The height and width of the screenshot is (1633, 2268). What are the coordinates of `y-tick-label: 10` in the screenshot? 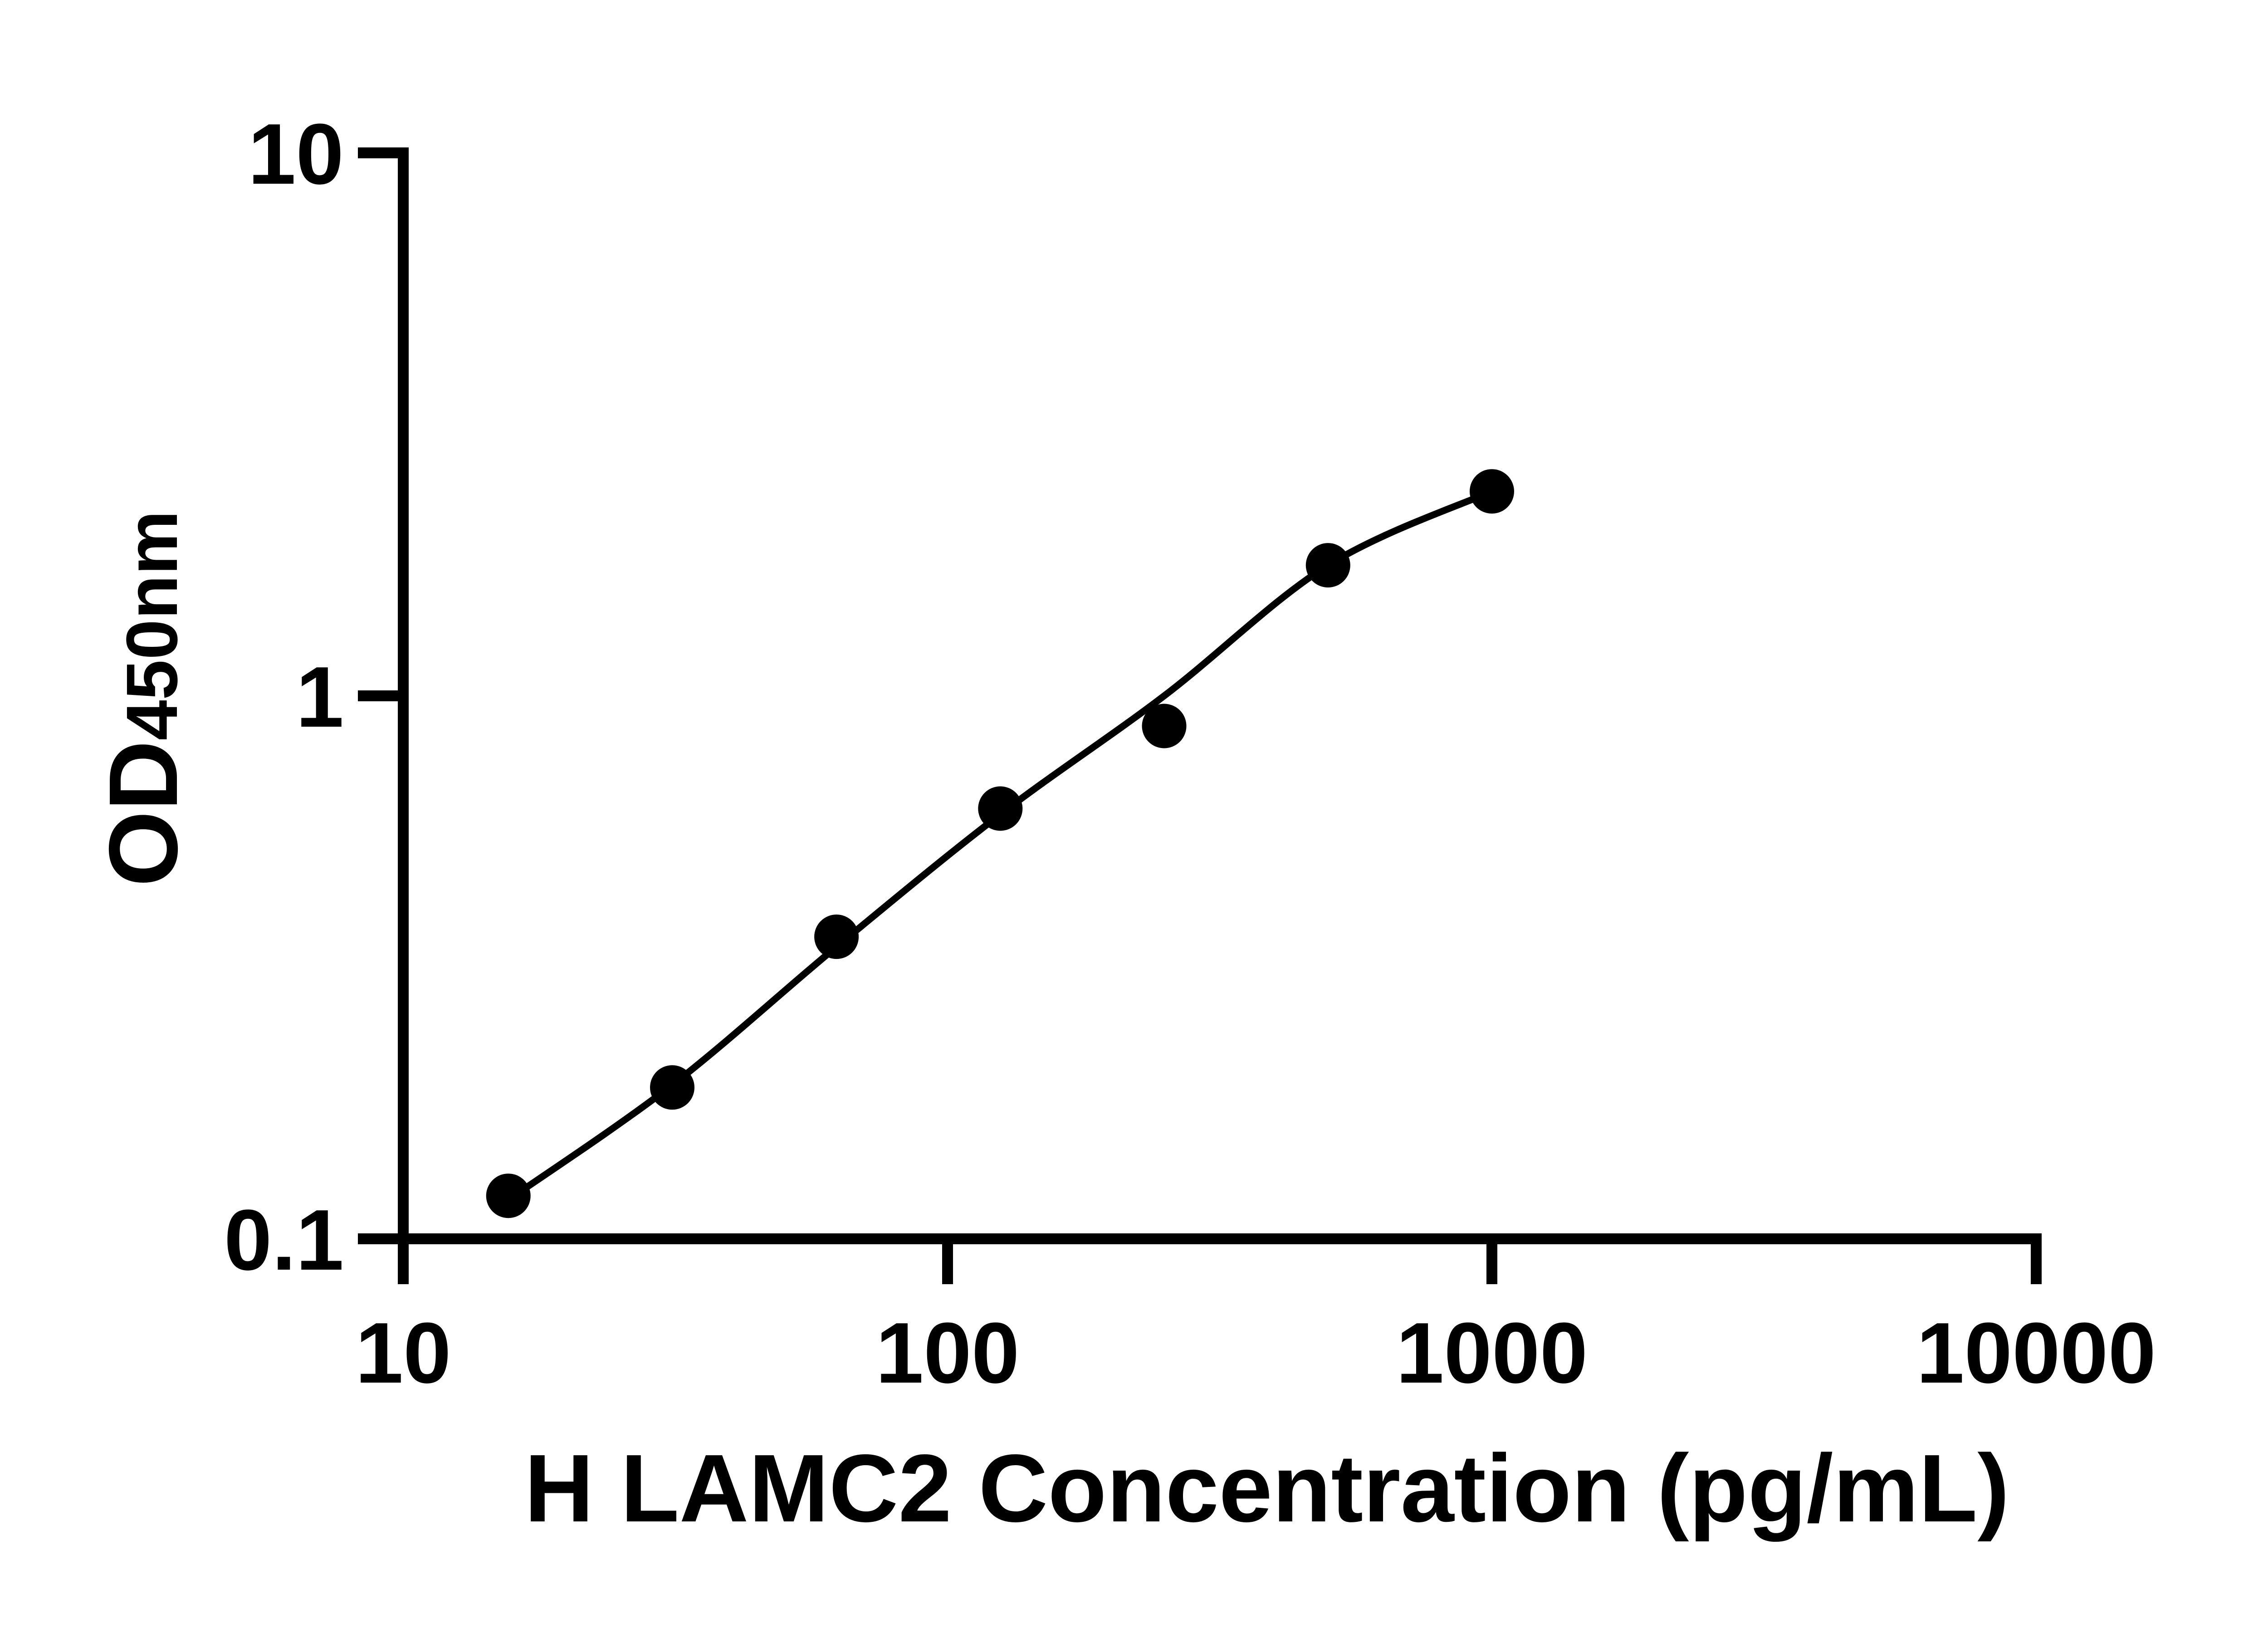 It's located at (296, 154).